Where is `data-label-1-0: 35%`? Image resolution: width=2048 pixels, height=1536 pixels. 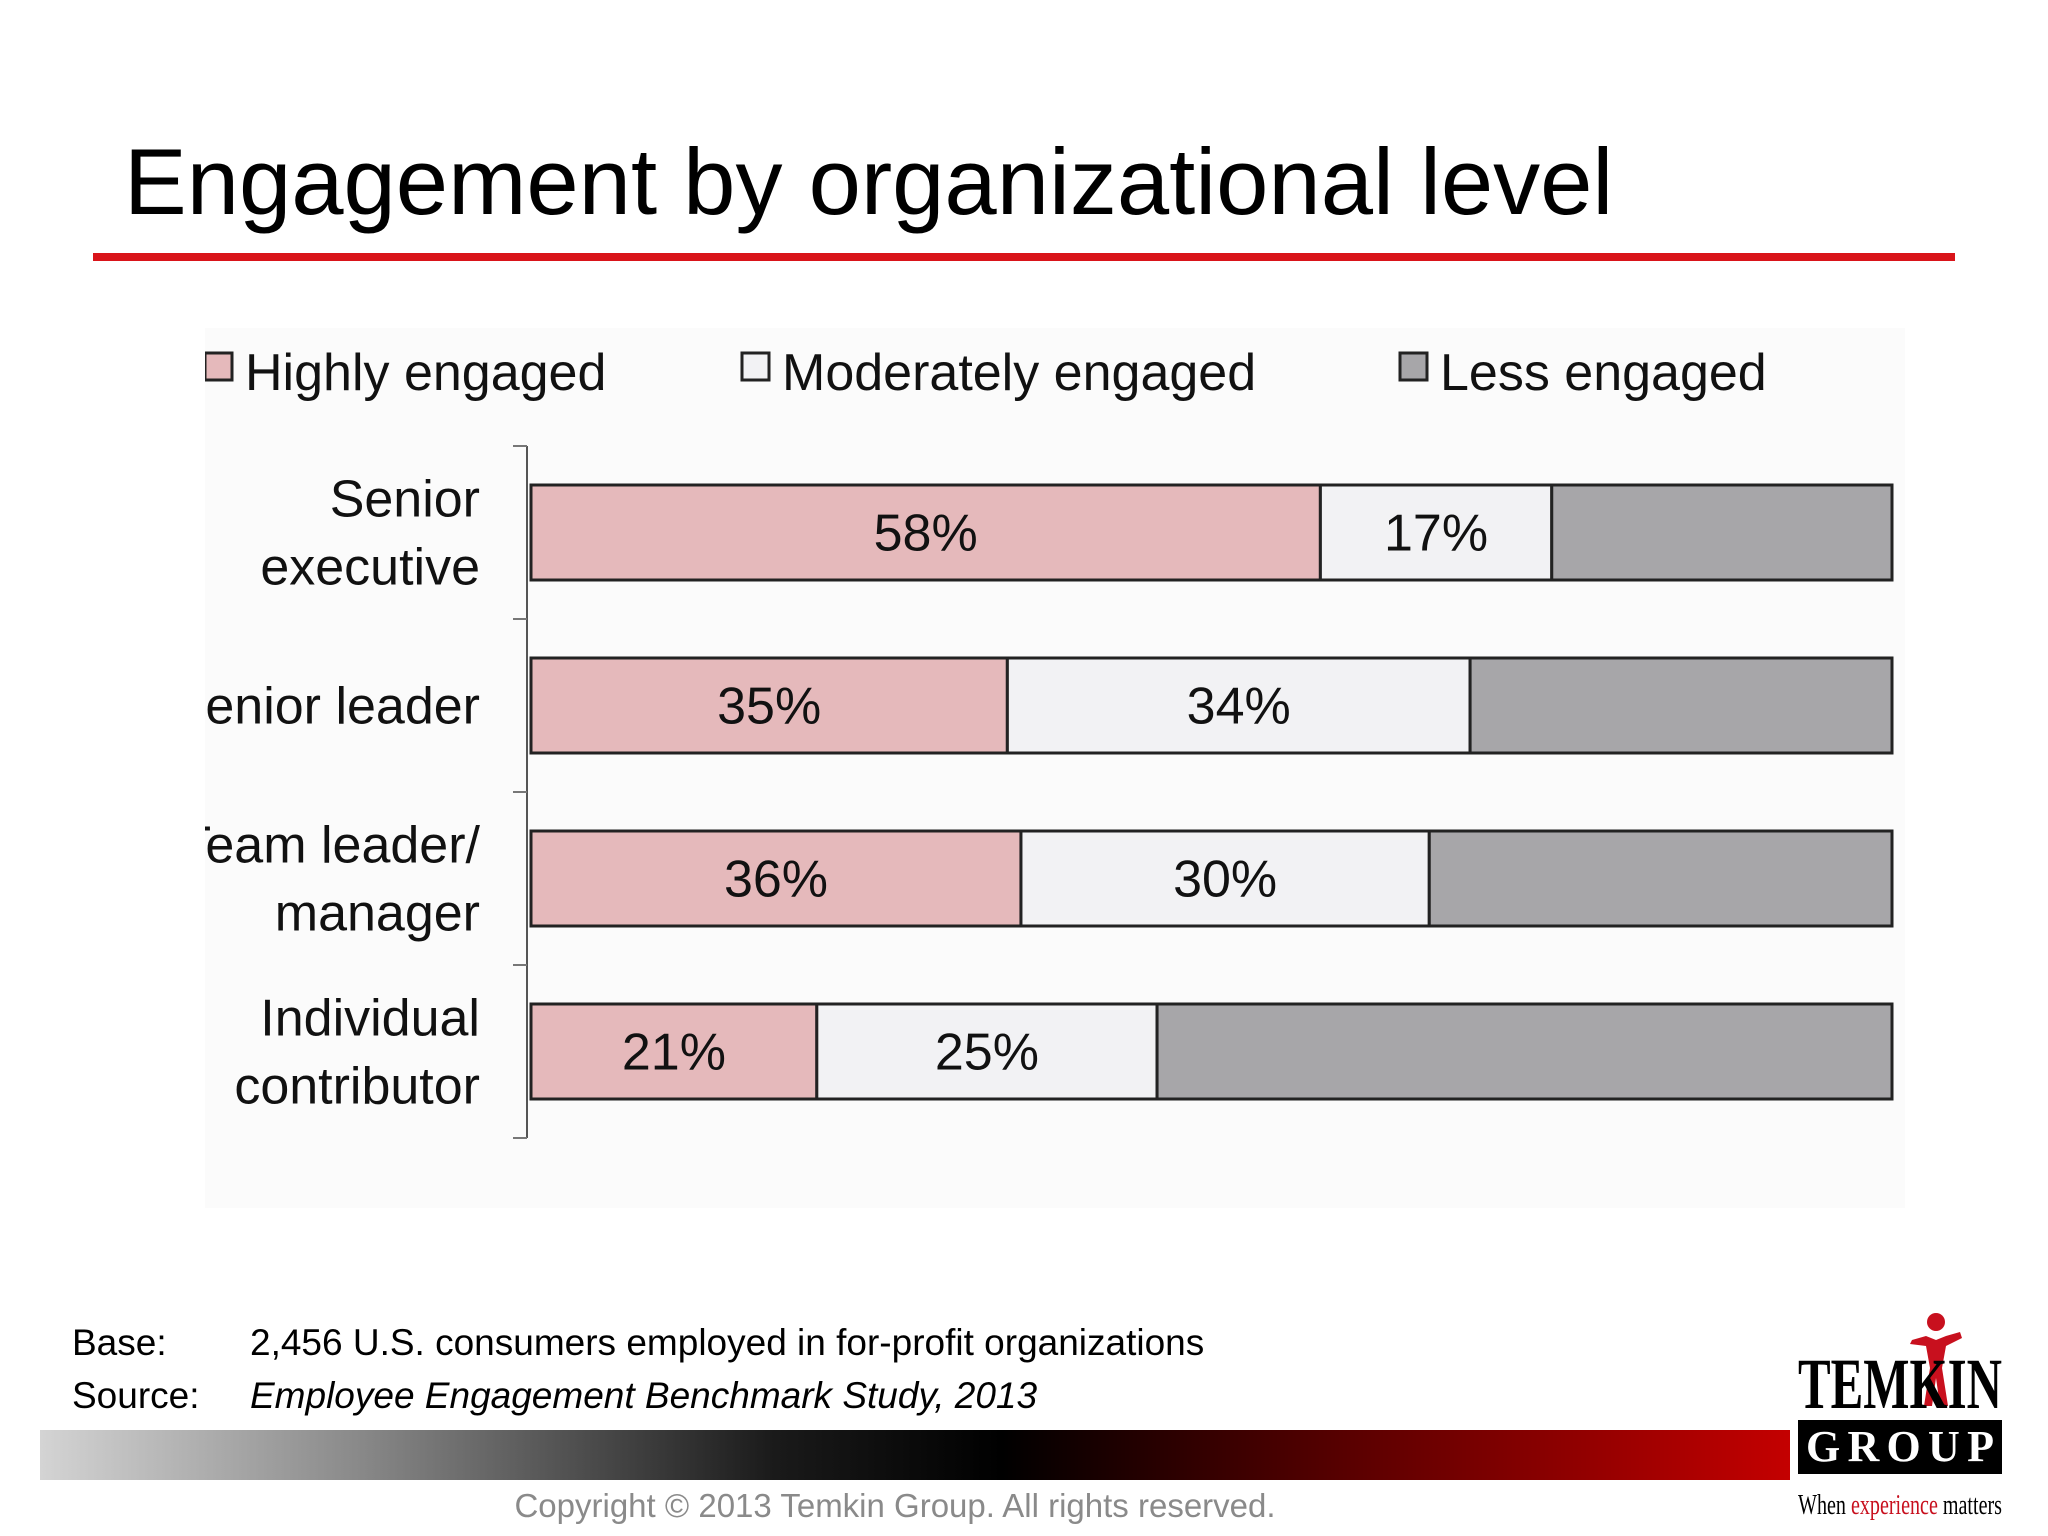 data-label-1-0: 35% is located at coordinates (769, 707).